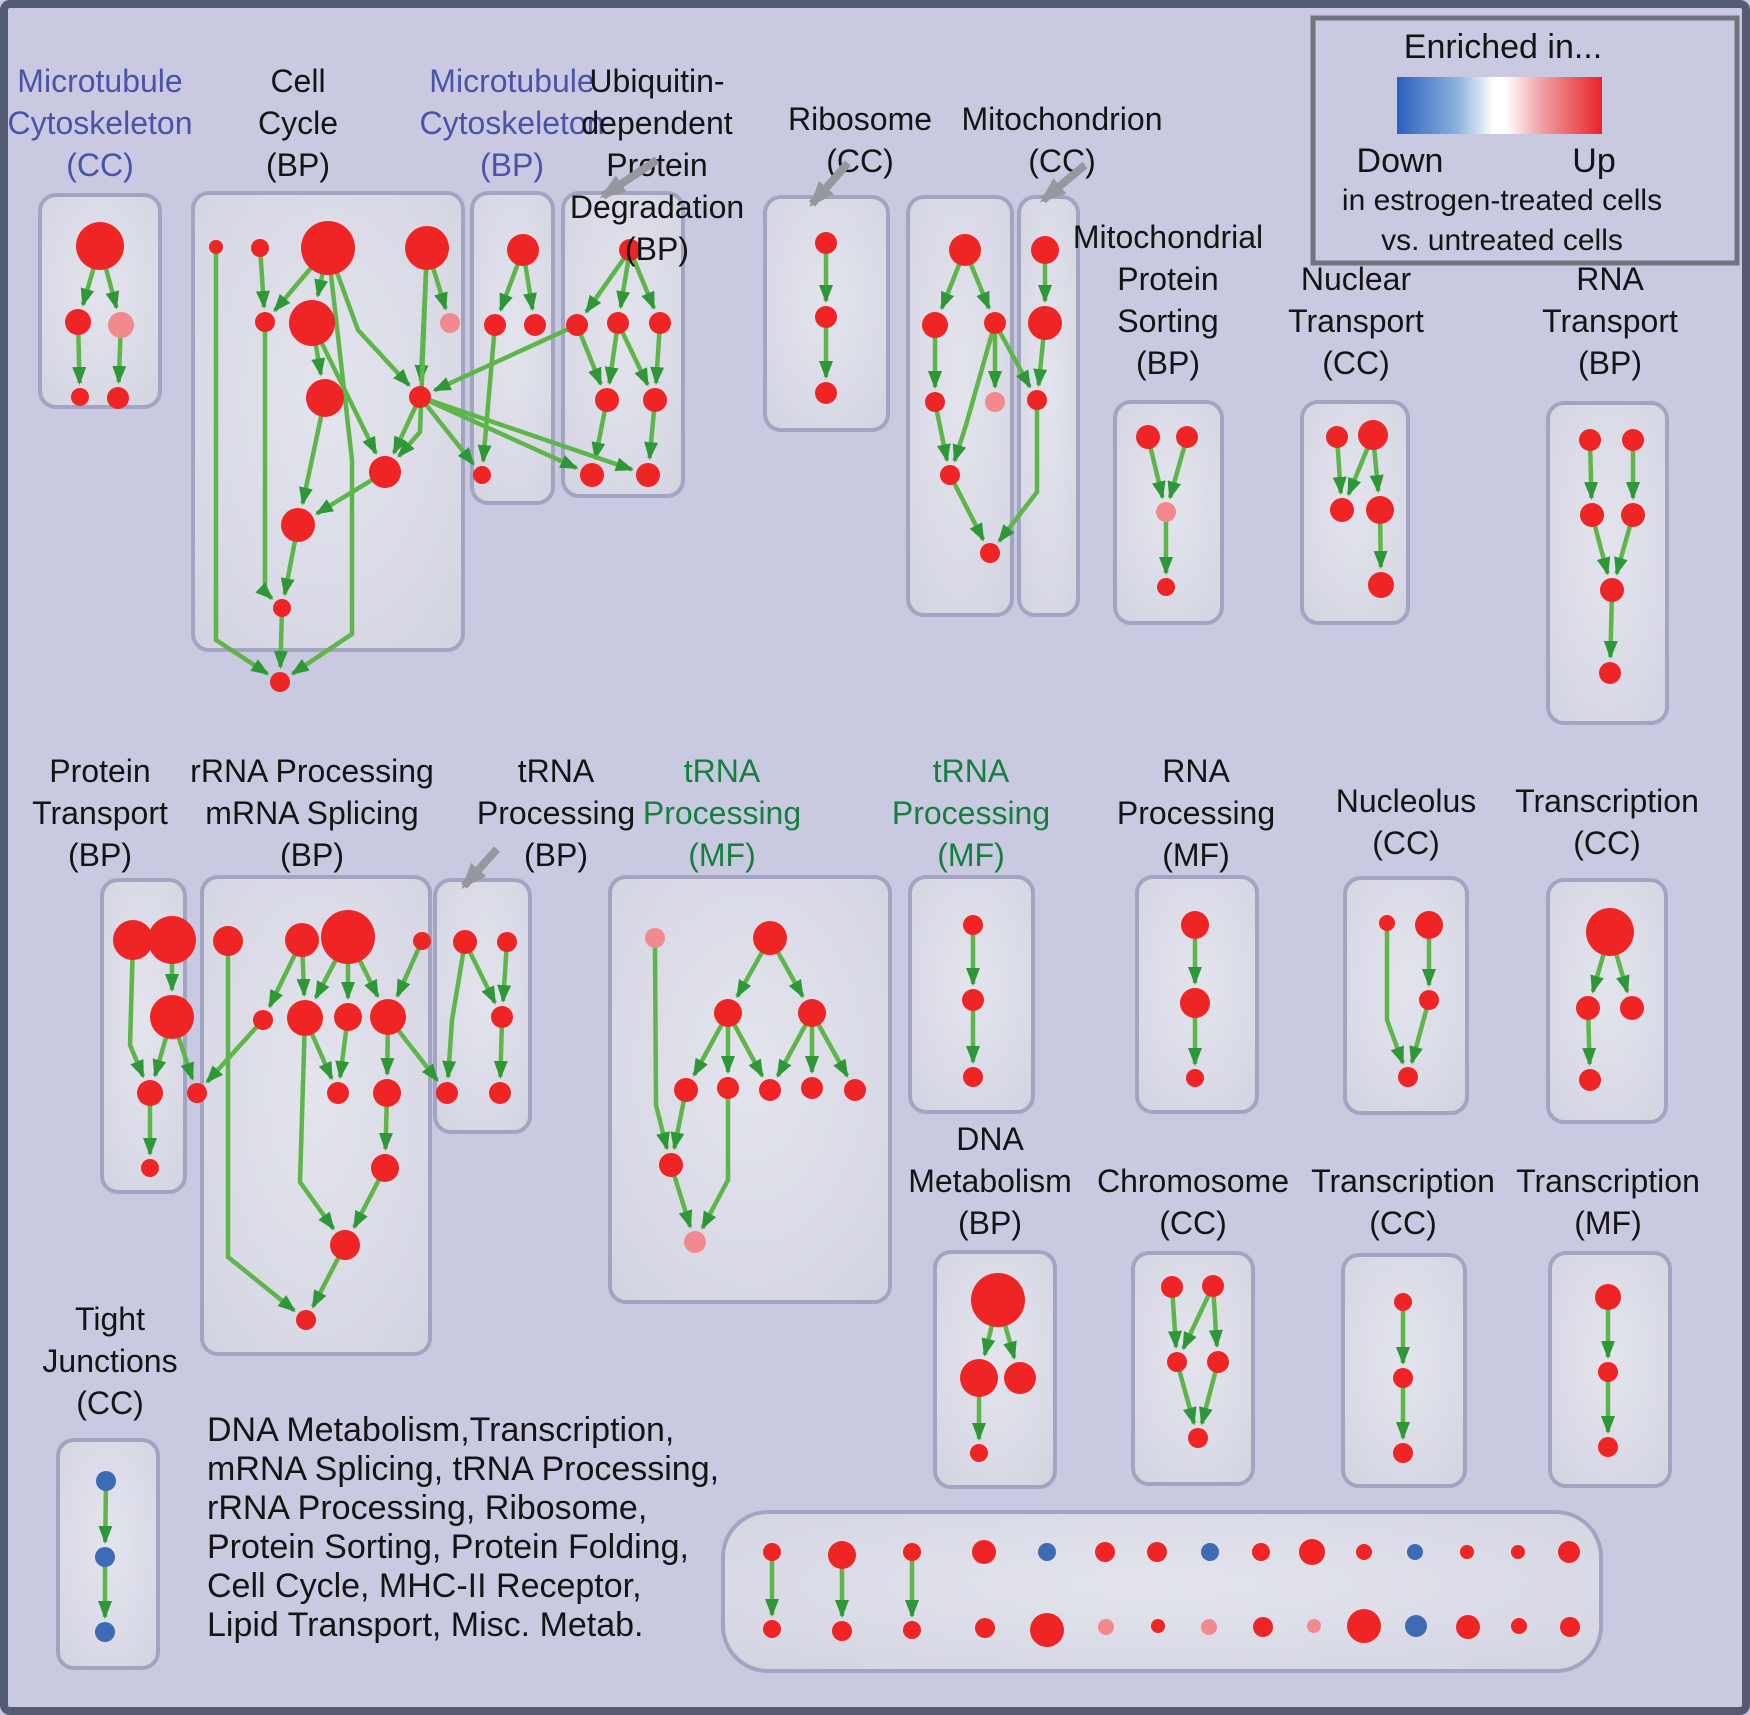 The image size is (1750, 1715). What do you see at coordinates (463, 1469) in the screenshot?
I see `misc-text-line: mRNA Splicing, tRNA Processing,` at bounding box center [463, 1469].